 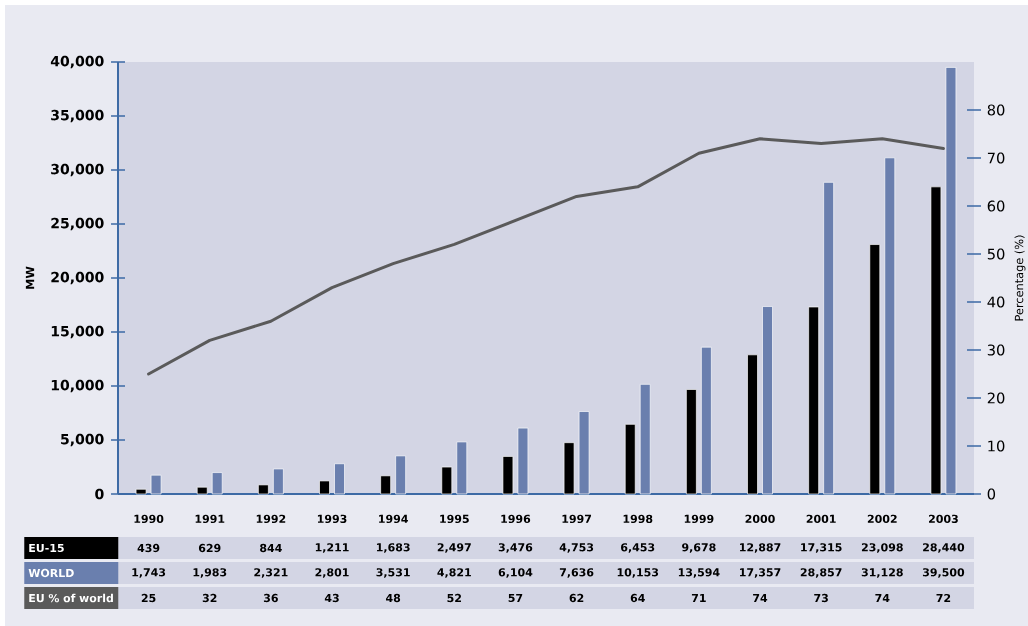 What do you see at coordinates (760, 573) in the screenshot?
I see `data-label: 17,357` at bounding box center [760, 573].